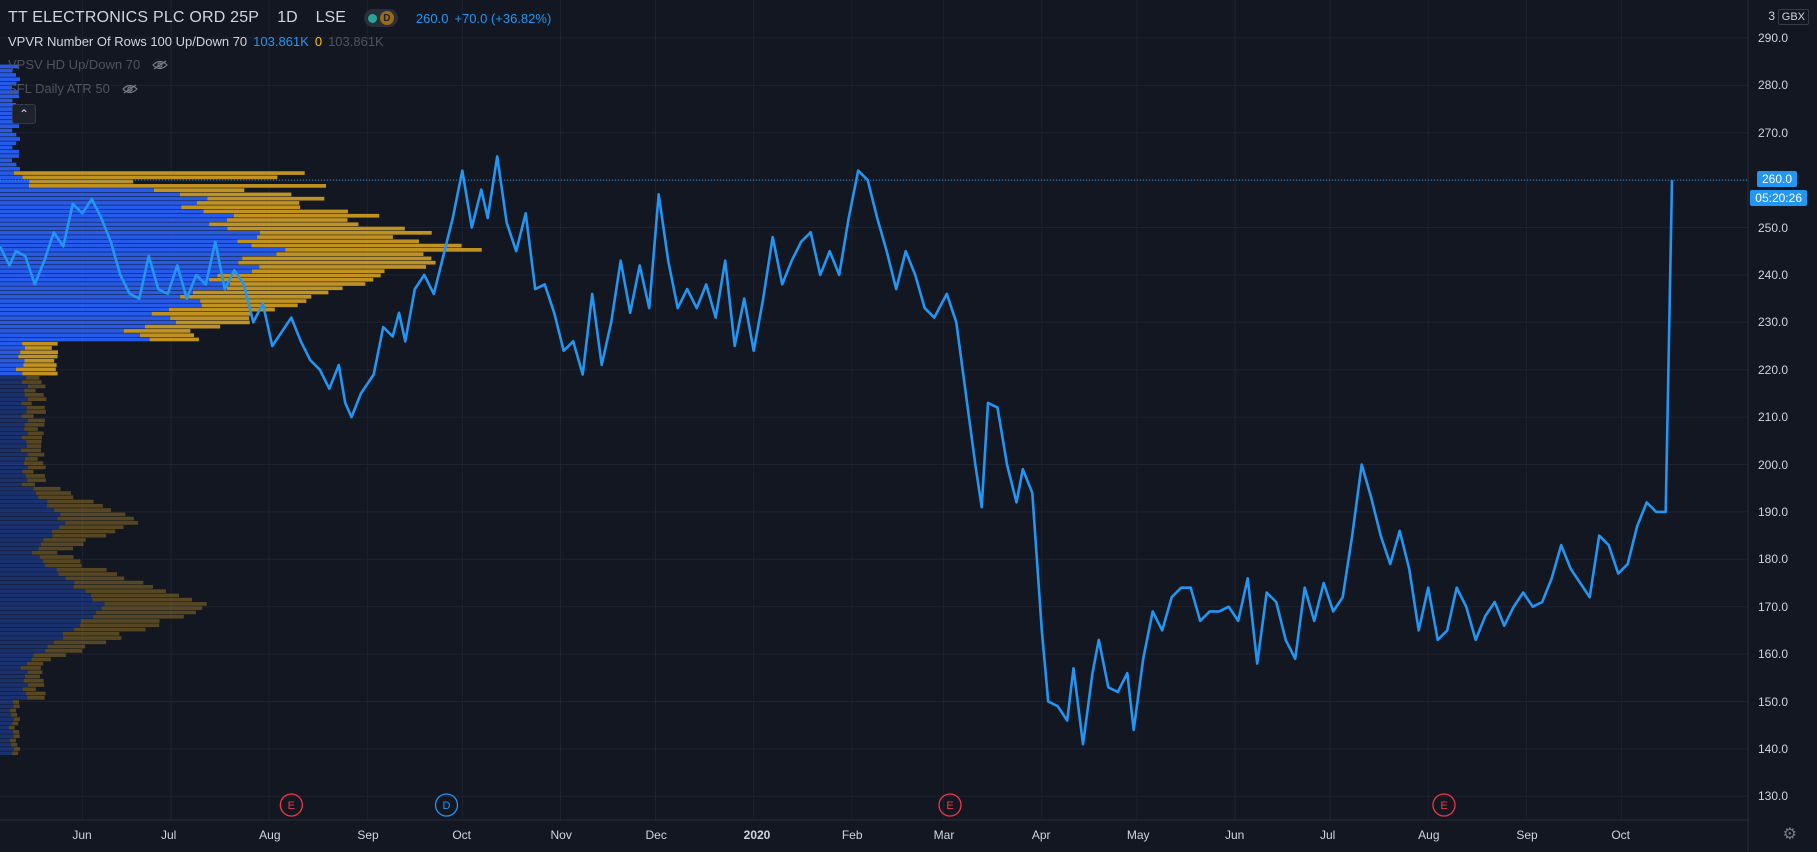 Image resolution: width=1817 pixels, height=852 pixels. Describe the element at coordinates (59, 88) in the screenshot. I see `atr-label: SFL Daily ATR 50` at that location.